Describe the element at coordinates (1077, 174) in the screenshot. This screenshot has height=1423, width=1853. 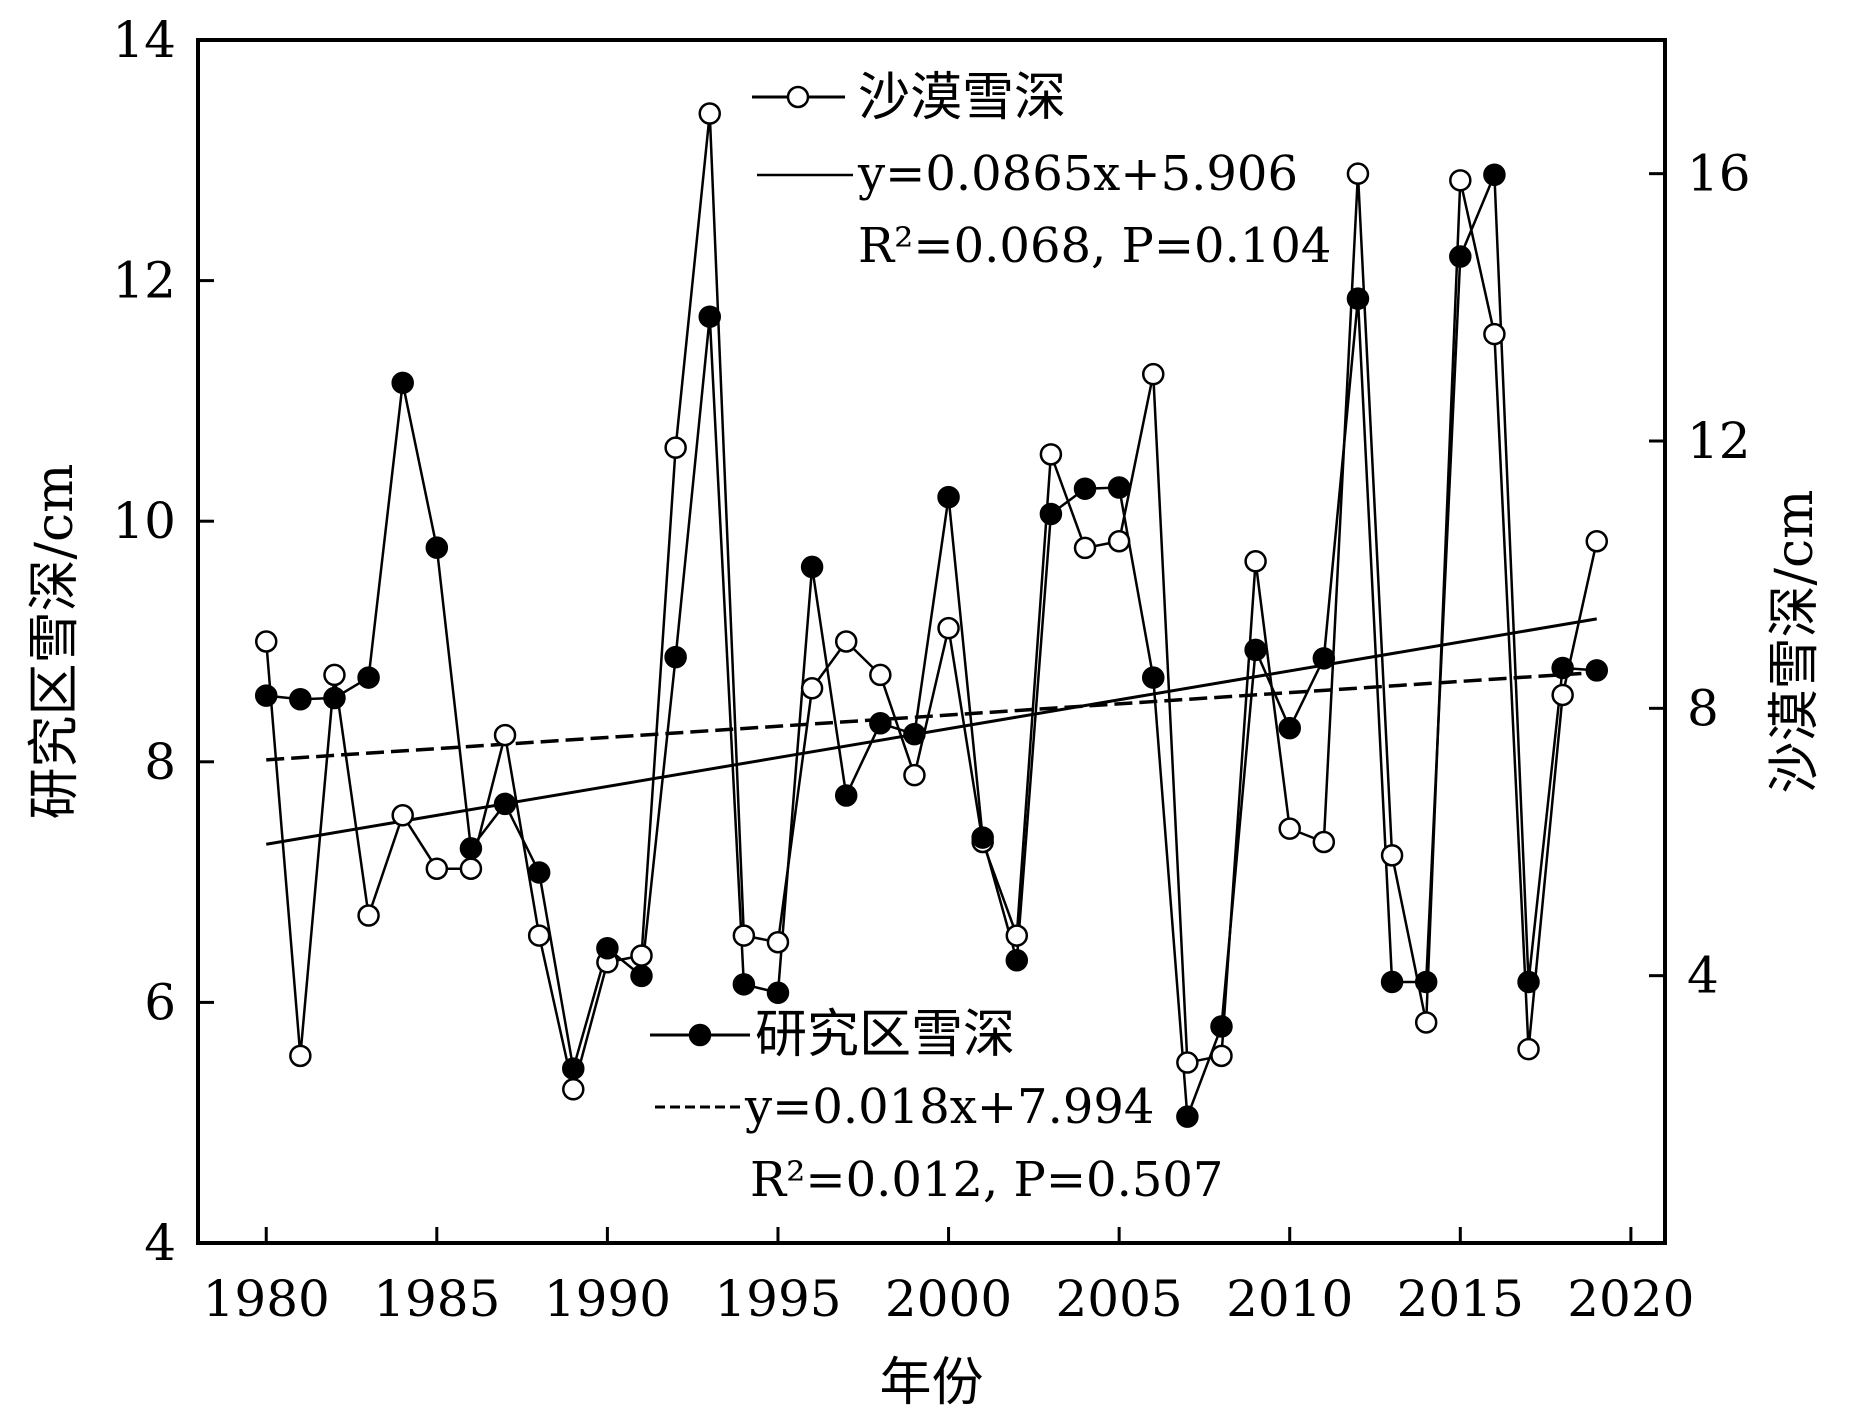
I see `legend-0-equation: y=0.0865x+5.906` at that location.